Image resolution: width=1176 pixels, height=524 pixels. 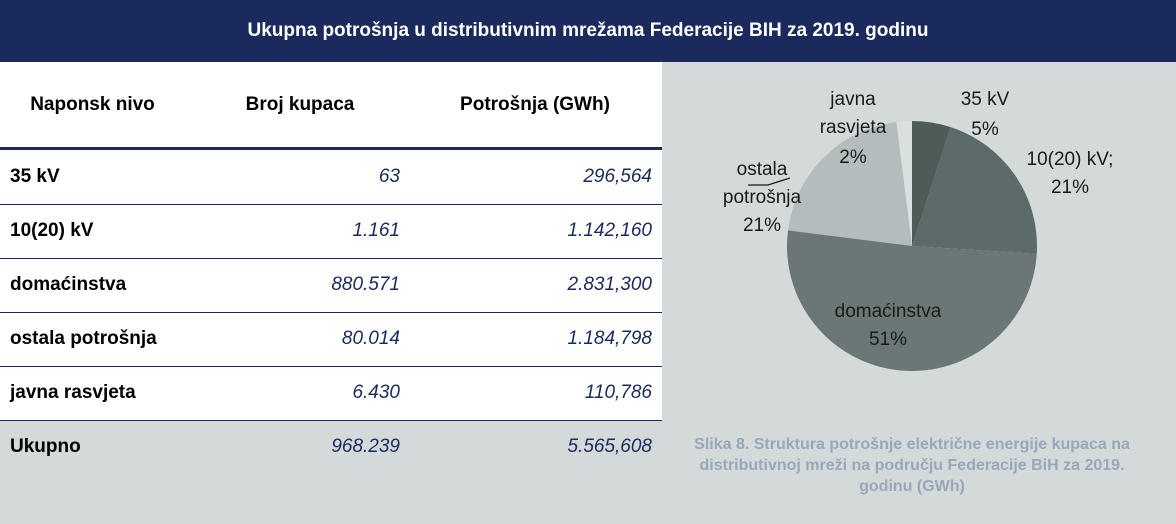 I want to click on cell-value: 1.184,798, so click(x=609, y=338).